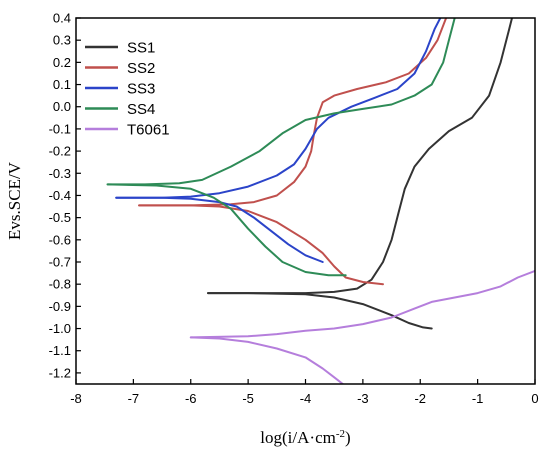 Image resolution: width=550 pixels, height=453 pixels. I want to click on legend-label: T6061, so click(148, 130).